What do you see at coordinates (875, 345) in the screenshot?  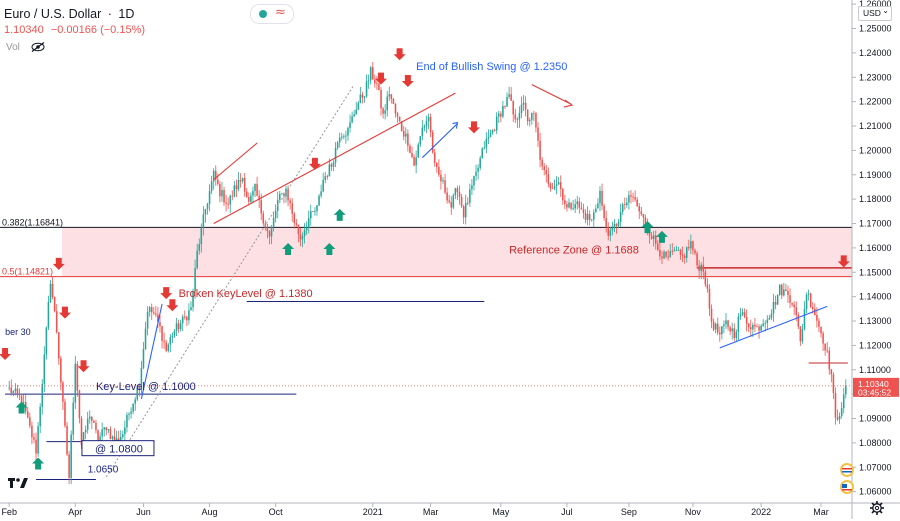 I see `price-tick-label: 1.12000` at bounding box center [875, 345].